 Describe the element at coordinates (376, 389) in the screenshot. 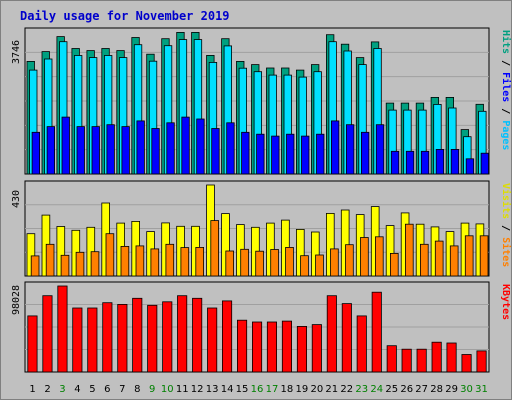

I see `x-tick-label-24: 24` at that location.